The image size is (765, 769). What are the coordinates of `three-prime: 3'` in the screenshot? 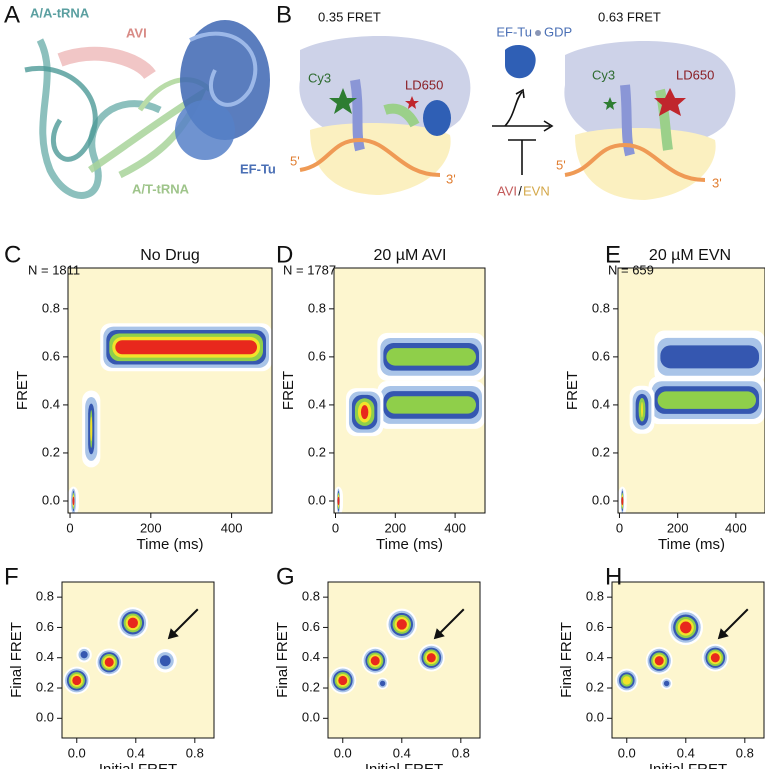 It's located at (451, 178).